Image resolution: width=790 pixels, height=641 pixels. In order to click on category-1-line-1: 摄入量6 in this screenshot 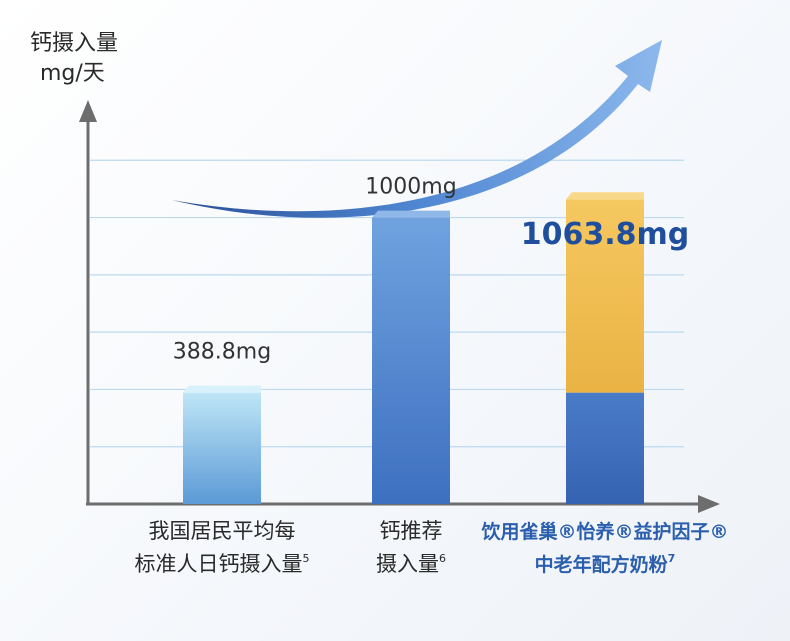, I will do `click(411, 564)`.